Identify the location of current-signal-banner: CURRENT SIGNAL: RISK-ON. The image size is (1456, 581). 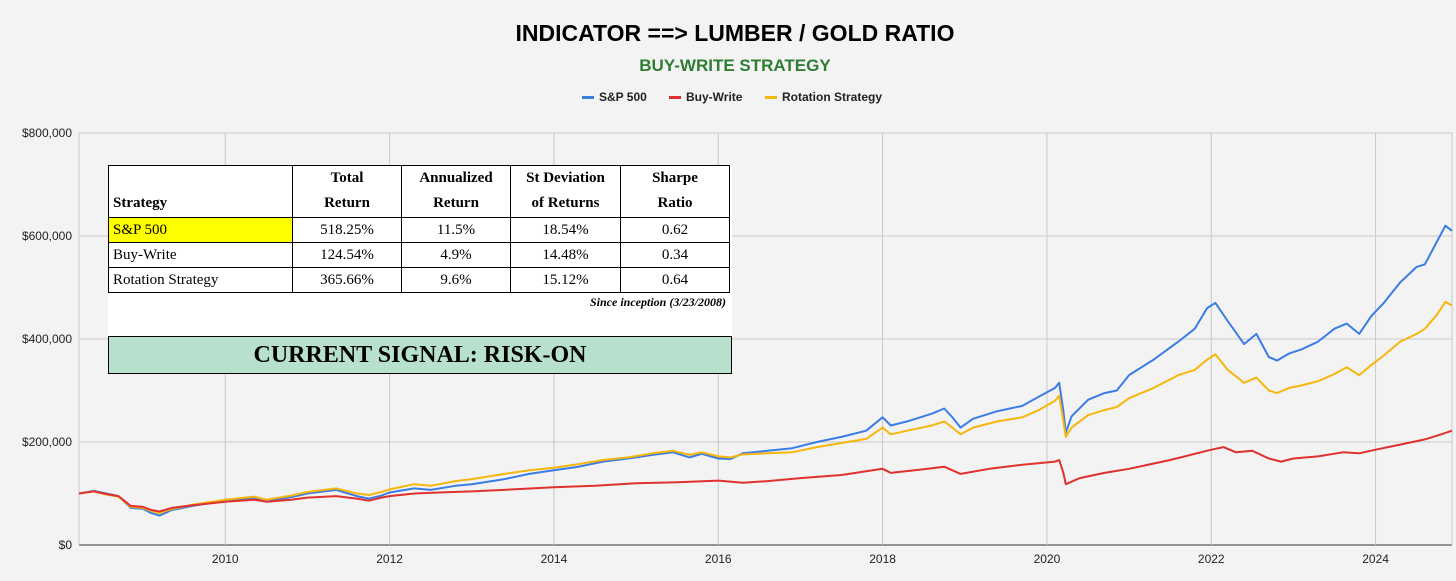
(420, 355).